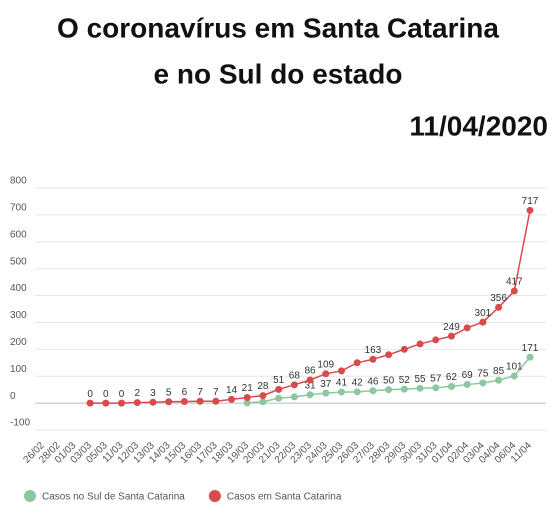  I want to click on y-tick-label: 800, so click(18, 181).